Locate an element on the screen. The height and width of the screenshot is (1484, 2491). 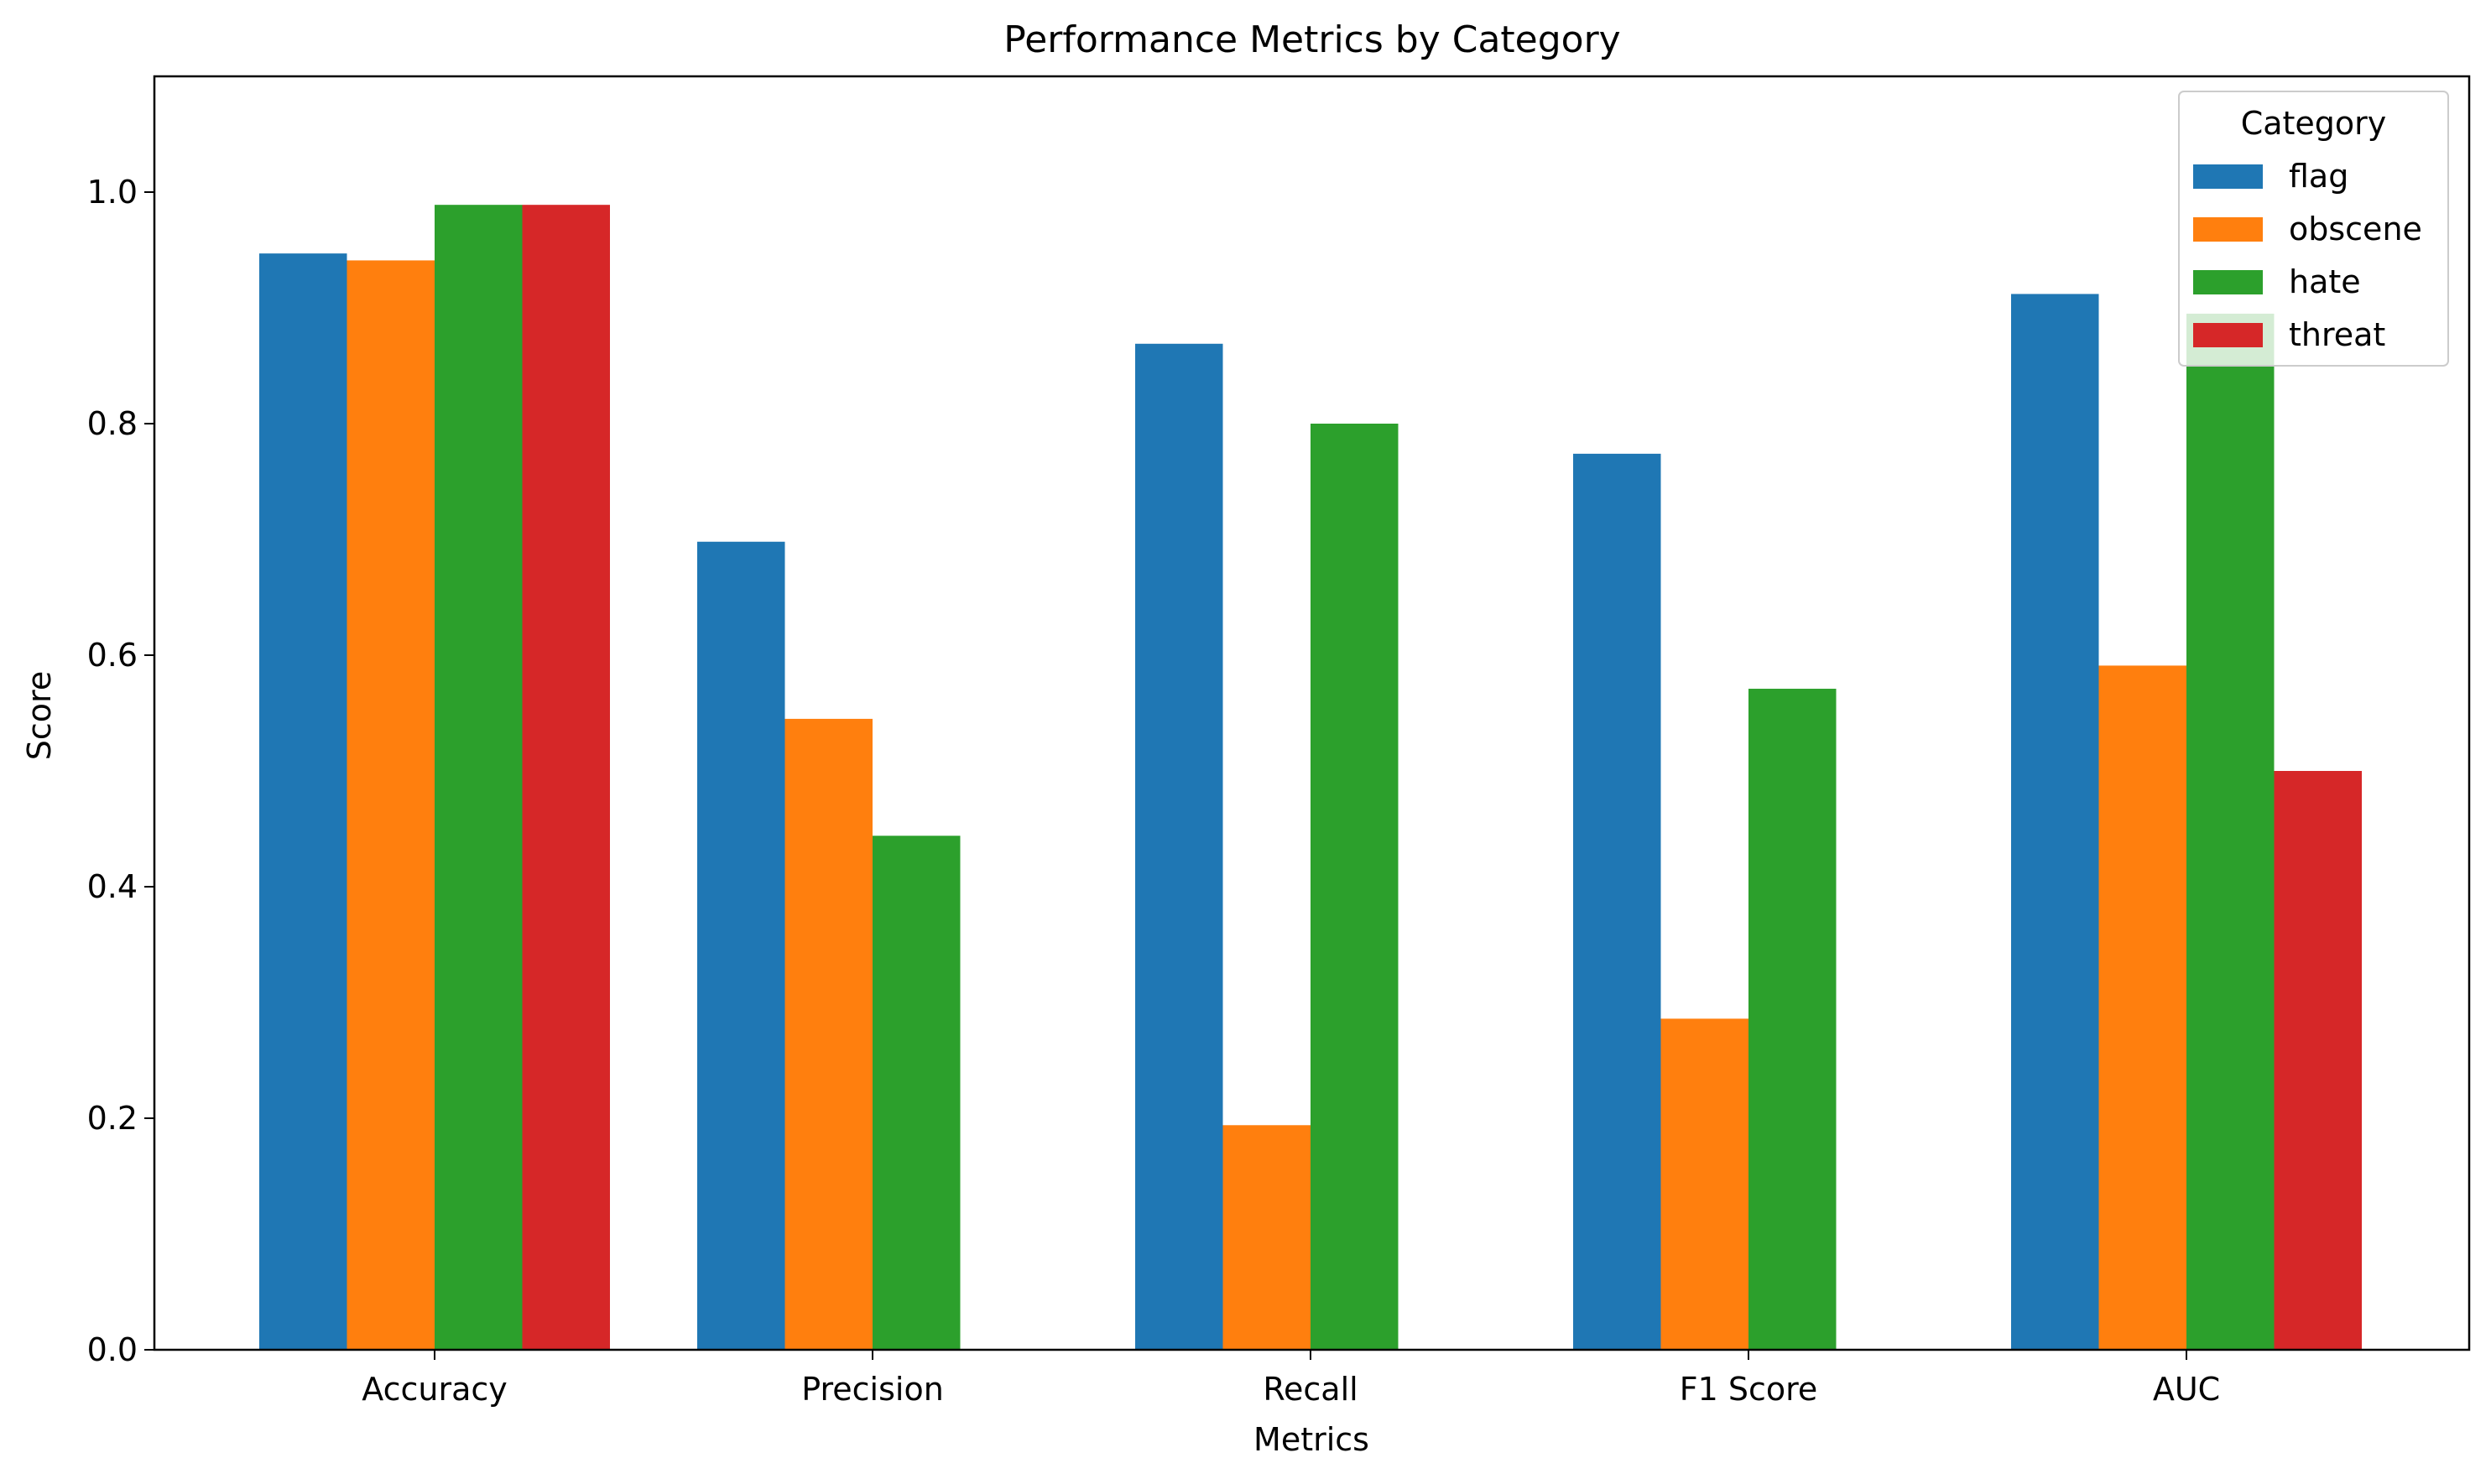
bar-obscene-auc is located at coordinates (2142, 1007).